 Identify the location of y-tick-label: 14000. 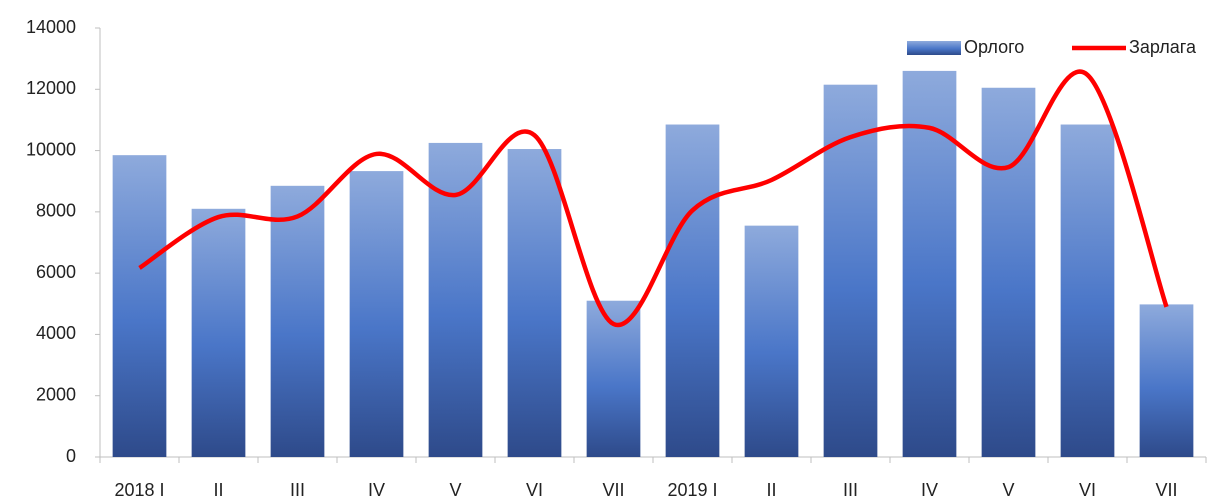
(51, 27).